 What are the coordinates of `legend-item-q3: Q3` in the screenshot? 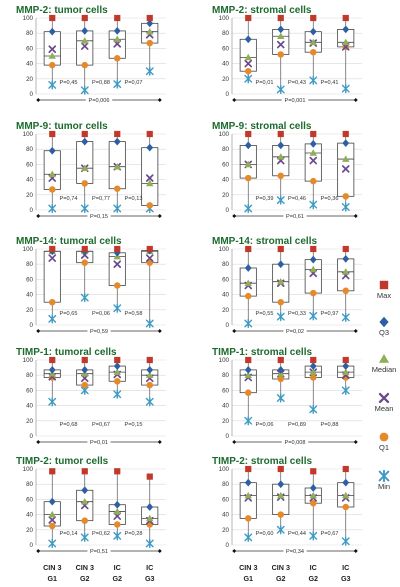 It's located at (384, 326).